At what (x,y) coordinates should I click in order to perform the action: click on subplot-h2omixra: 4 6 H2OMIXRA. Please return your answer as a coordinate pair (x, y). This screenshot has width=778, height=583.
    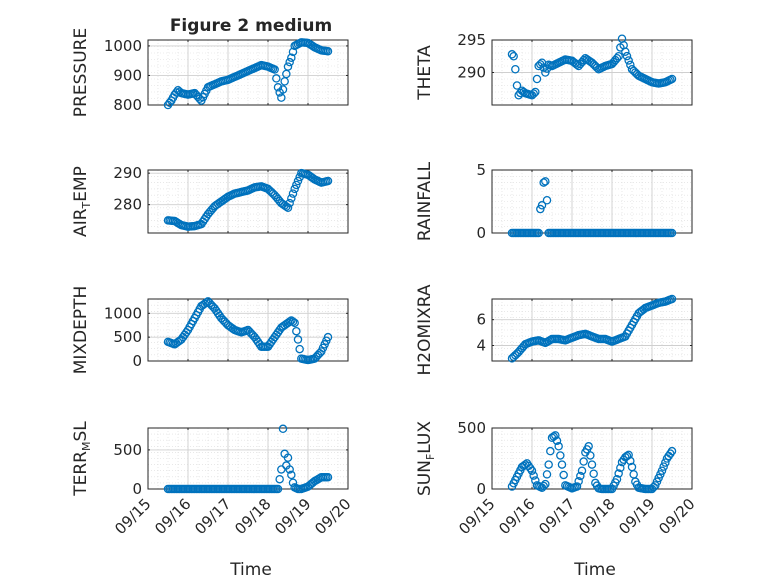
    Looking at the image, I should click on (554, 330).